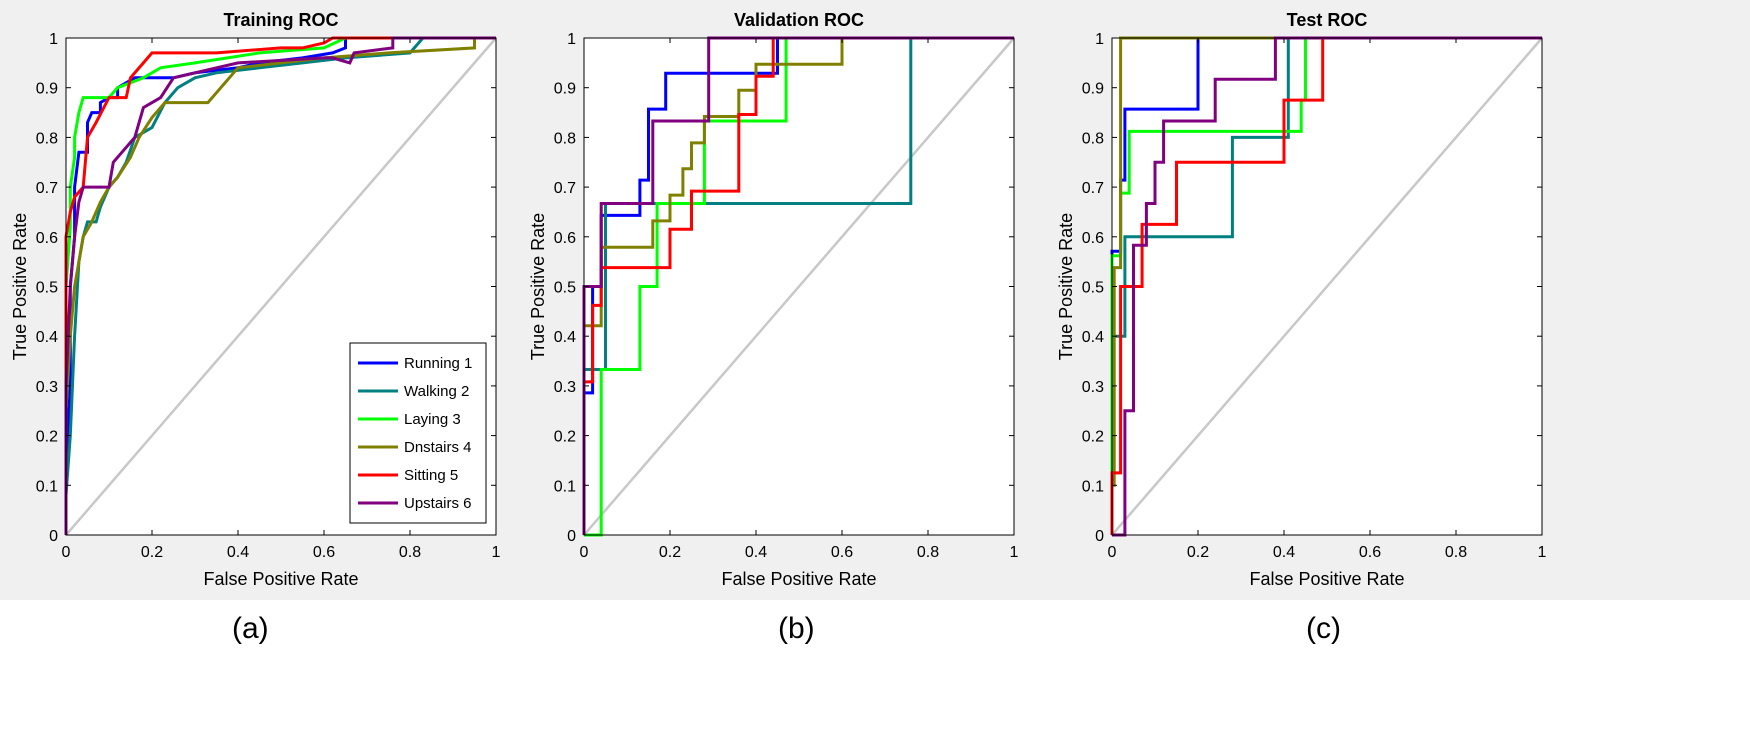 This screenshot has height=732, width=1750. What do you see at coordinates (436, 391) in the screenshot?
I see `legend-label-walking-2: Walking 2` at bounding box center [436, 391].